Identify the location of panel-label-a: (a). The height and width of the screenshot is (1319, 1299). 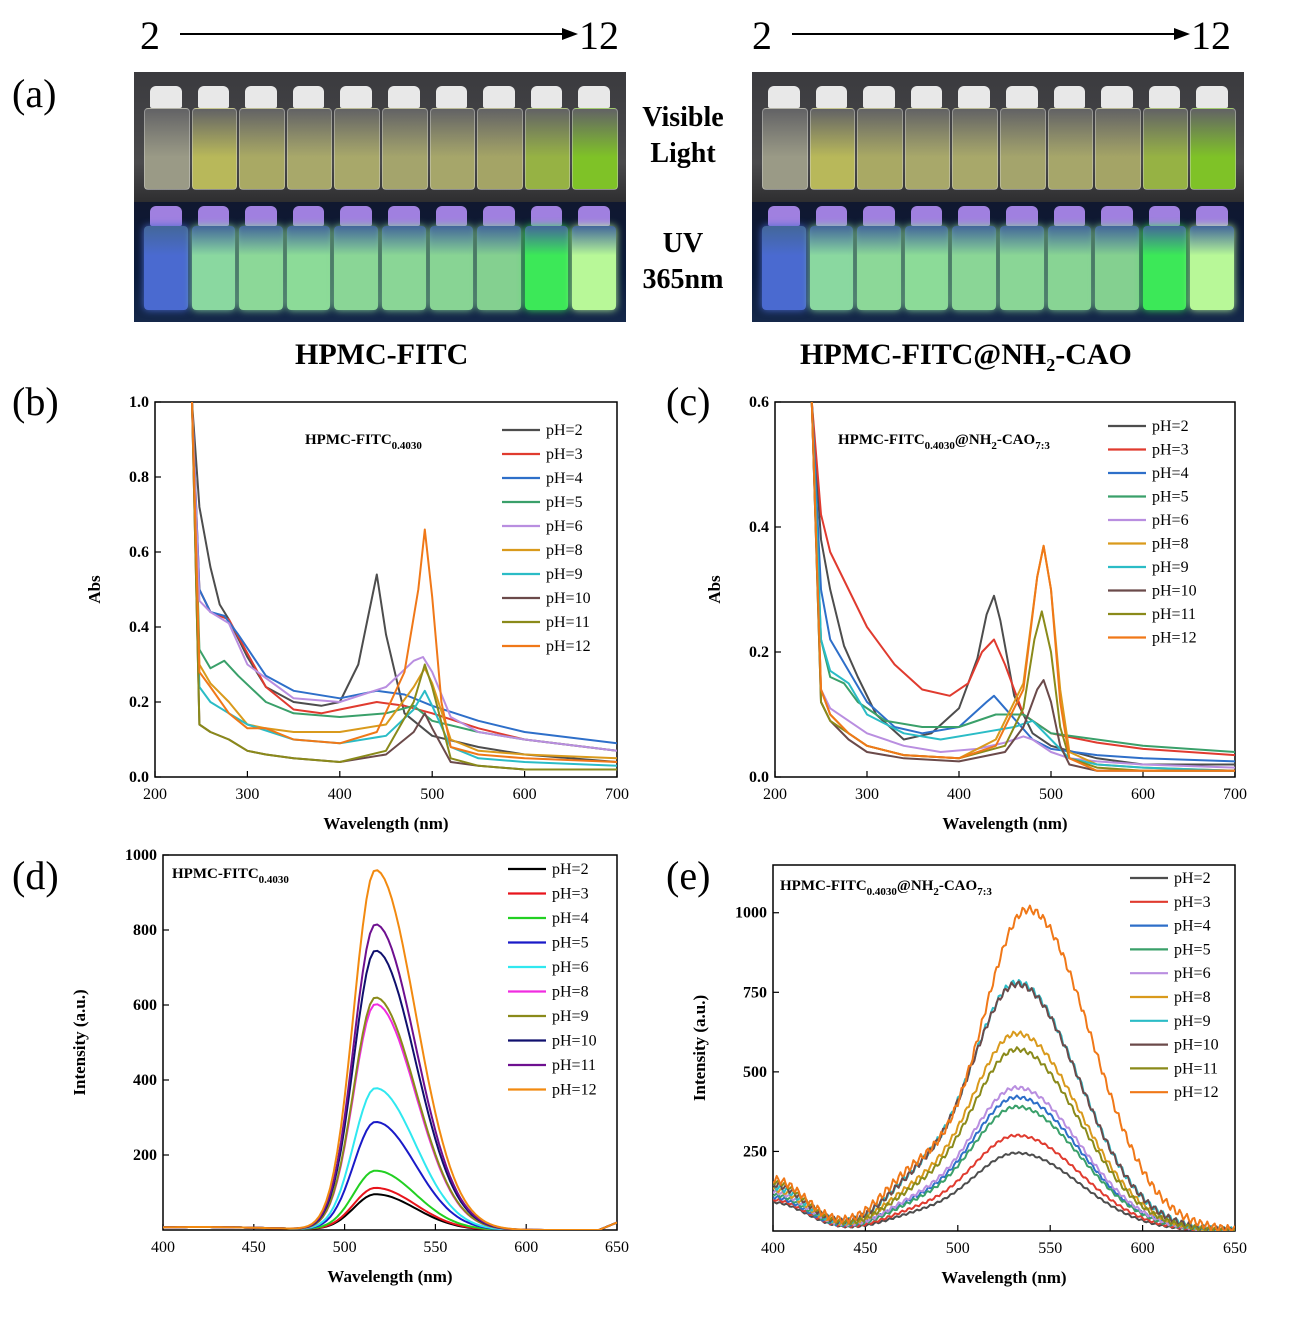
(34, 93).